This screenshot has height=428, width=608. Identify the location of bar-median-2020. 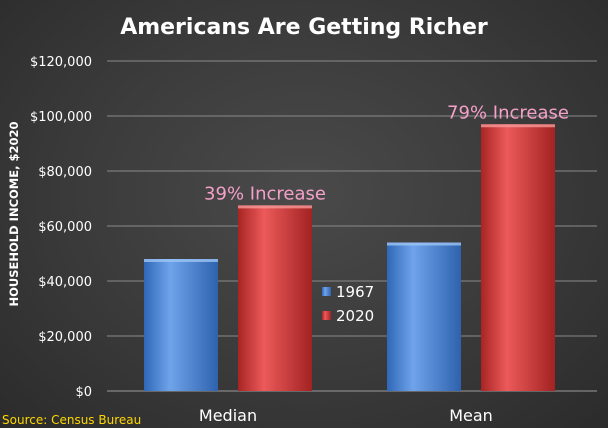
(275, 298).